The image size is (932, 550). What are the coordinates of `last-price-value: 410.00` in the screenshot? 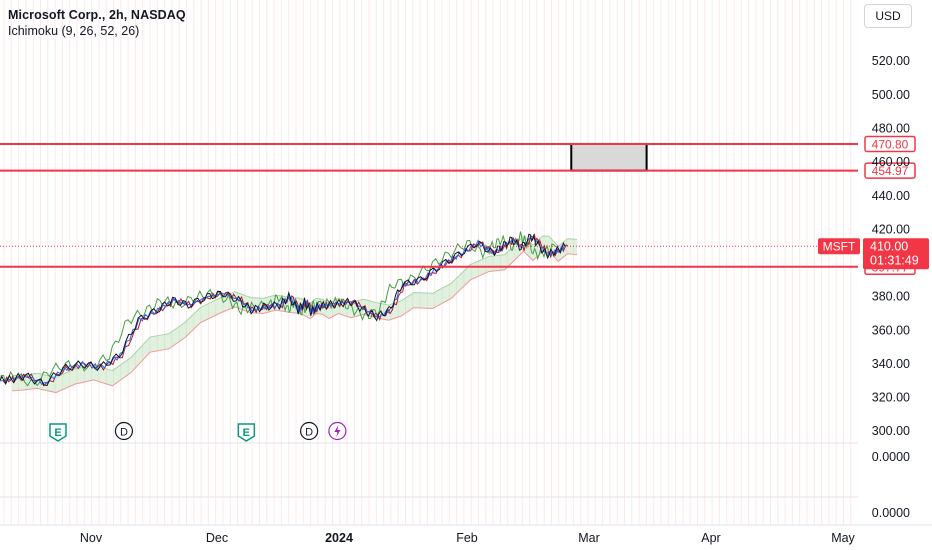 It's located at (889, 247).